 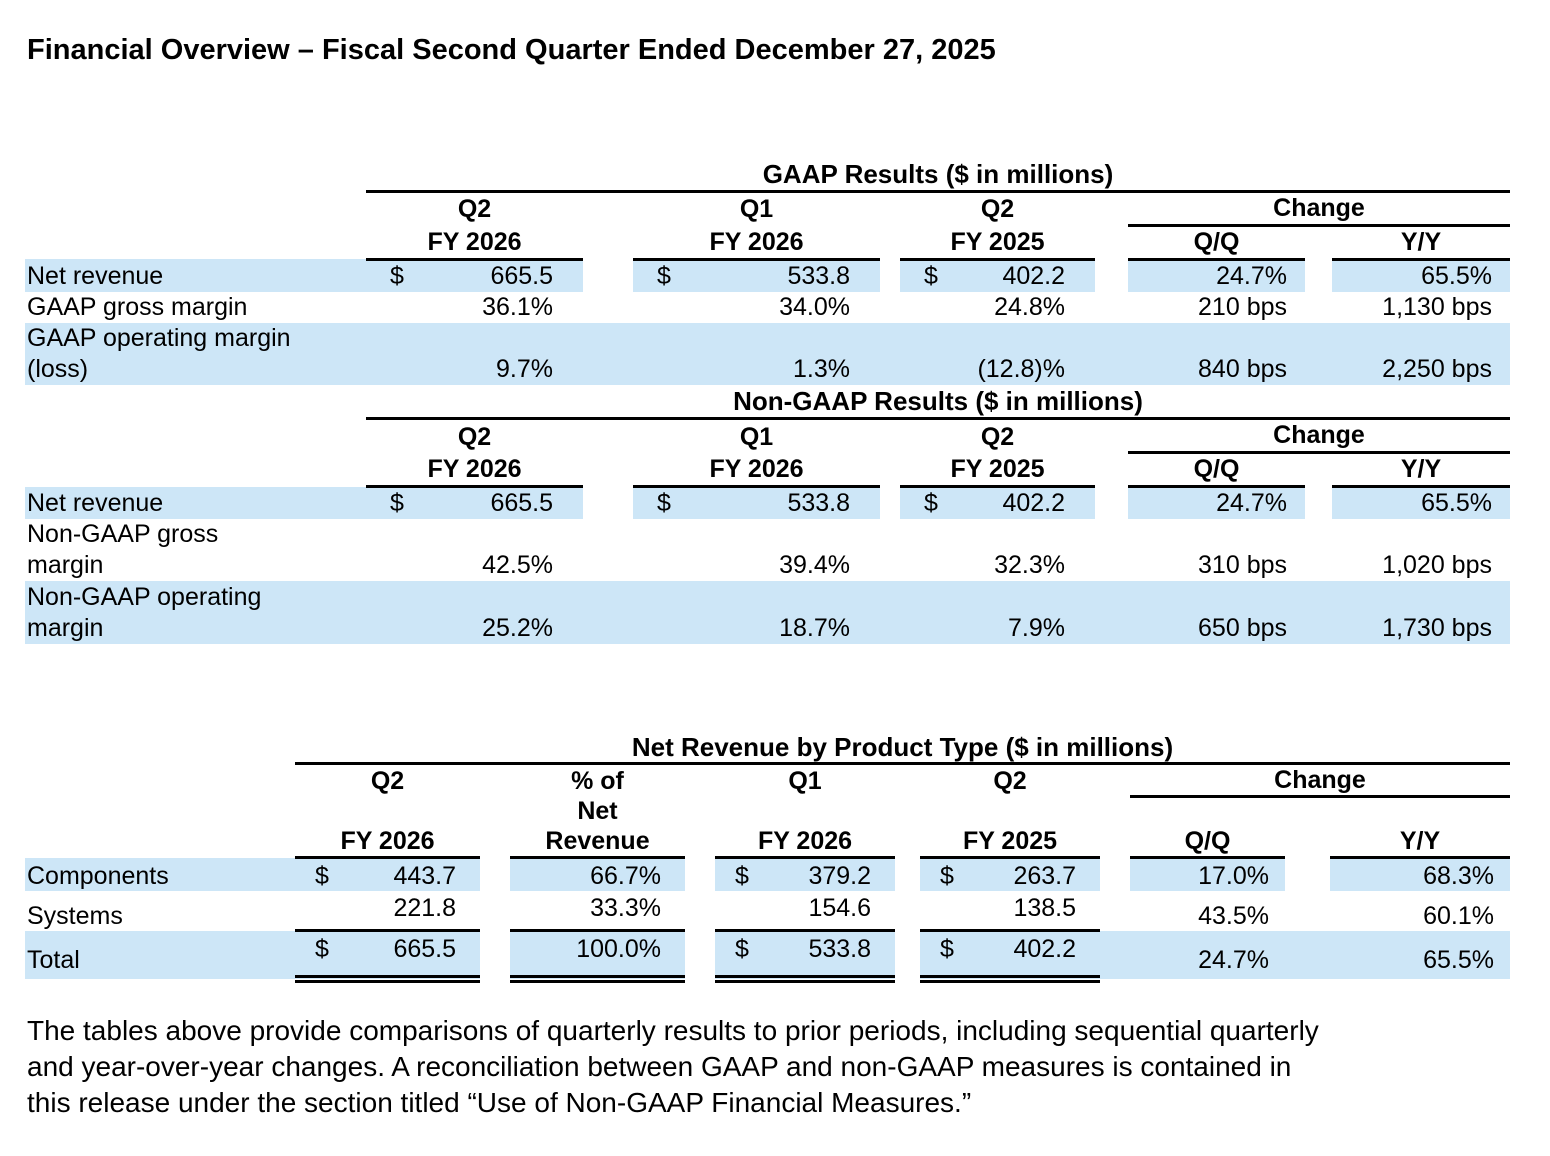 What do you see at coordinates (597, 781) in the screenshot?
I see `col-header-pct: % of` at bounding box center [597, 781].